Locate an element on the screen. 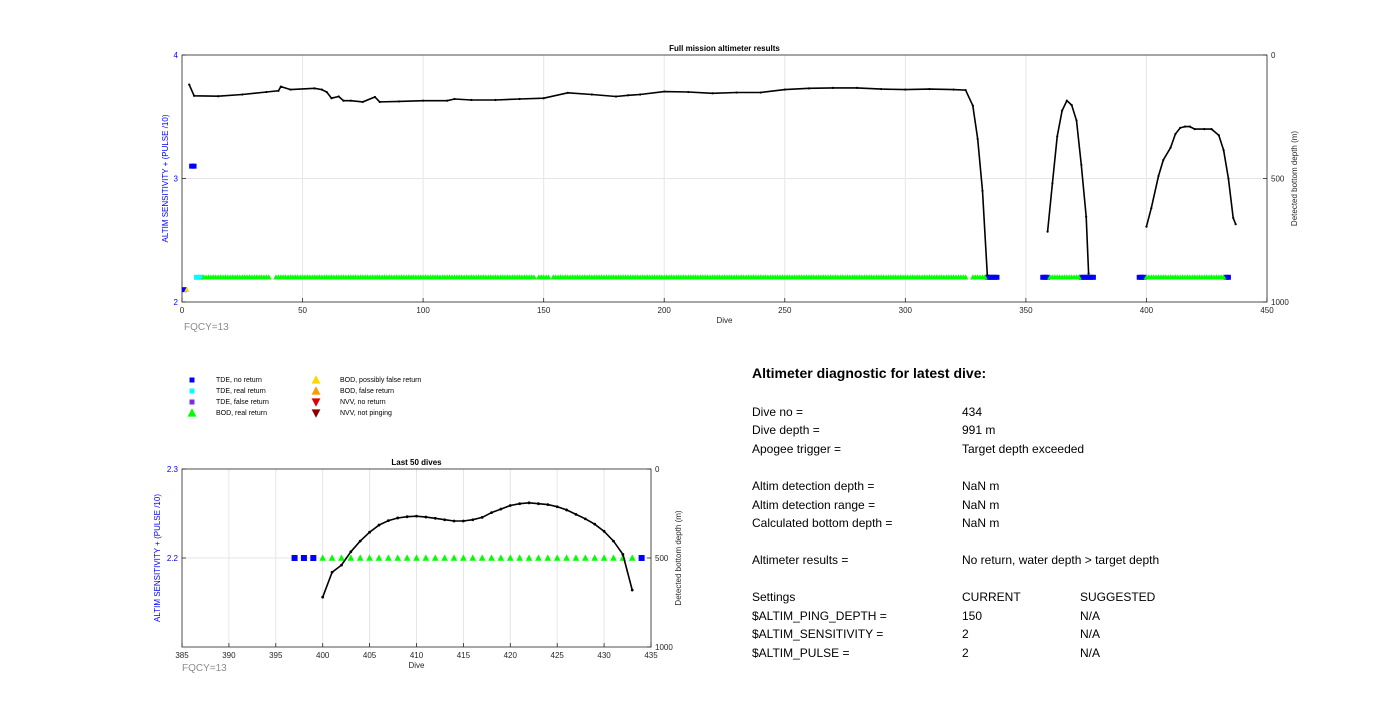 Image resolution: width=1400 pixels, height=726 pixels. legend-item: NVV, no return is located at coordinates (348, 402).